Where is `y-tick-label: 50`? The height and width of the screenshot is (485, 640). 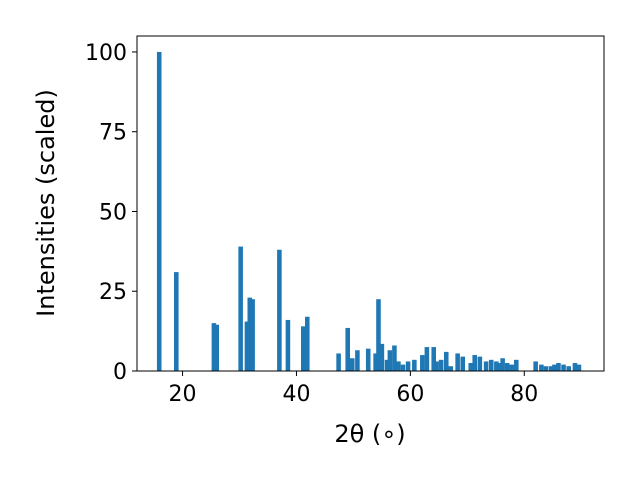 y-tick-label: 50 is located at coordinates (113, 212).